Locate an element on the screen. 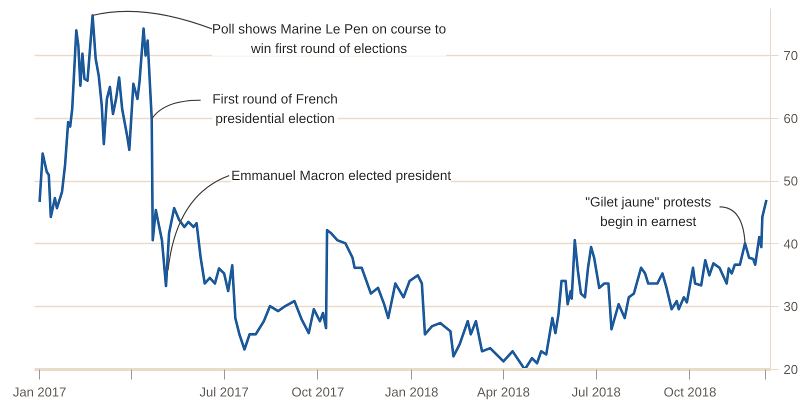  annotation: "Gilet jaune" protests begin in earnest is located at coordinates (648, 212).